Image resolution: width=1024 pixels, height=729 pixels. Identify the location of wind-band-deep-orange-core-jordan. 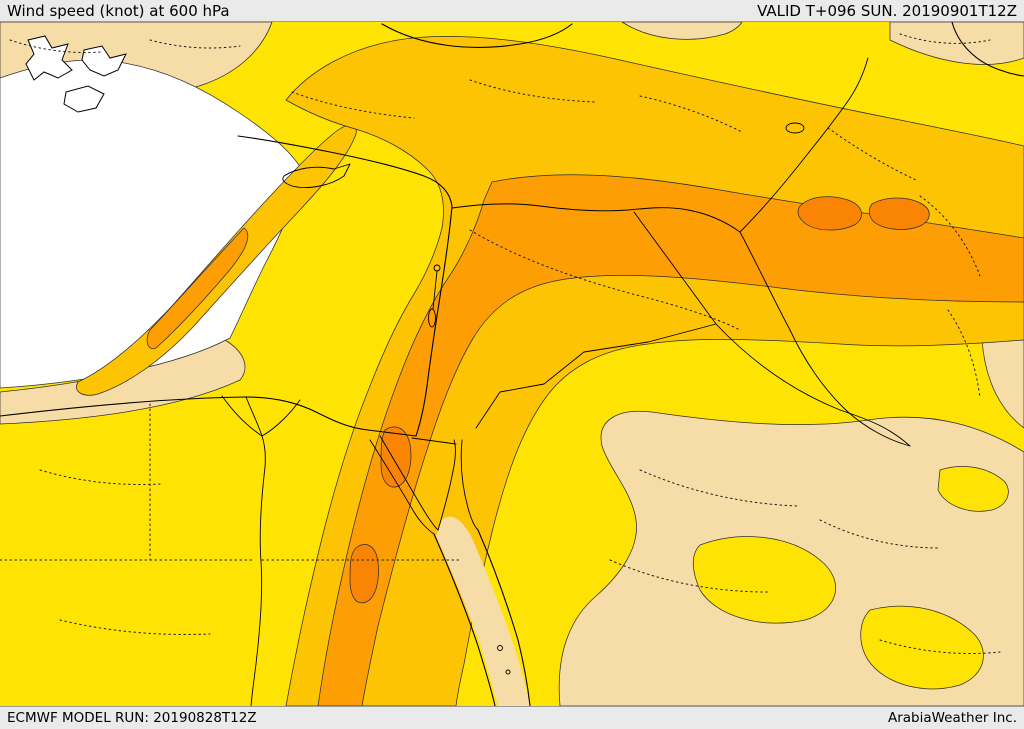
(396, 457).